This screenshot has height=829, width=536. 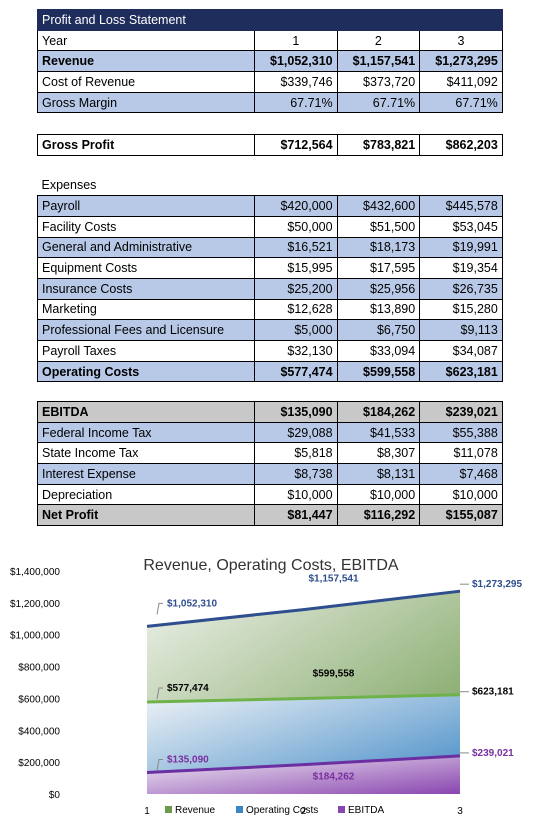 What do you see at coordinates (334, 673) in the screenshot?
I see `data-label: $599,558` at bounding box center [334, 673].